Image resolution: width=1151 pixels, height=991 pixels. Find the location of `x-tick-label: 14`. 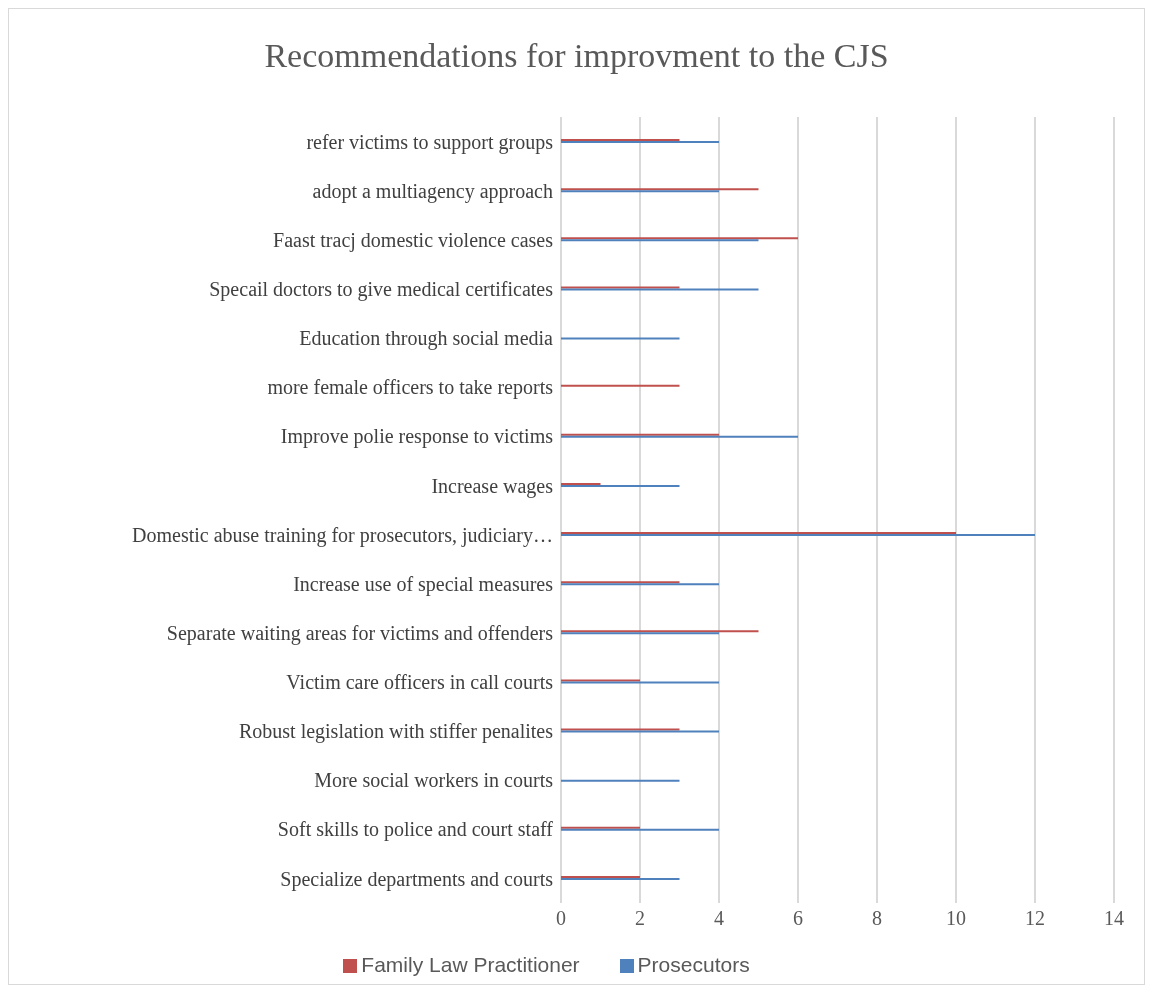

x-tick-label: 14 is located at coordinates (1114, 918).